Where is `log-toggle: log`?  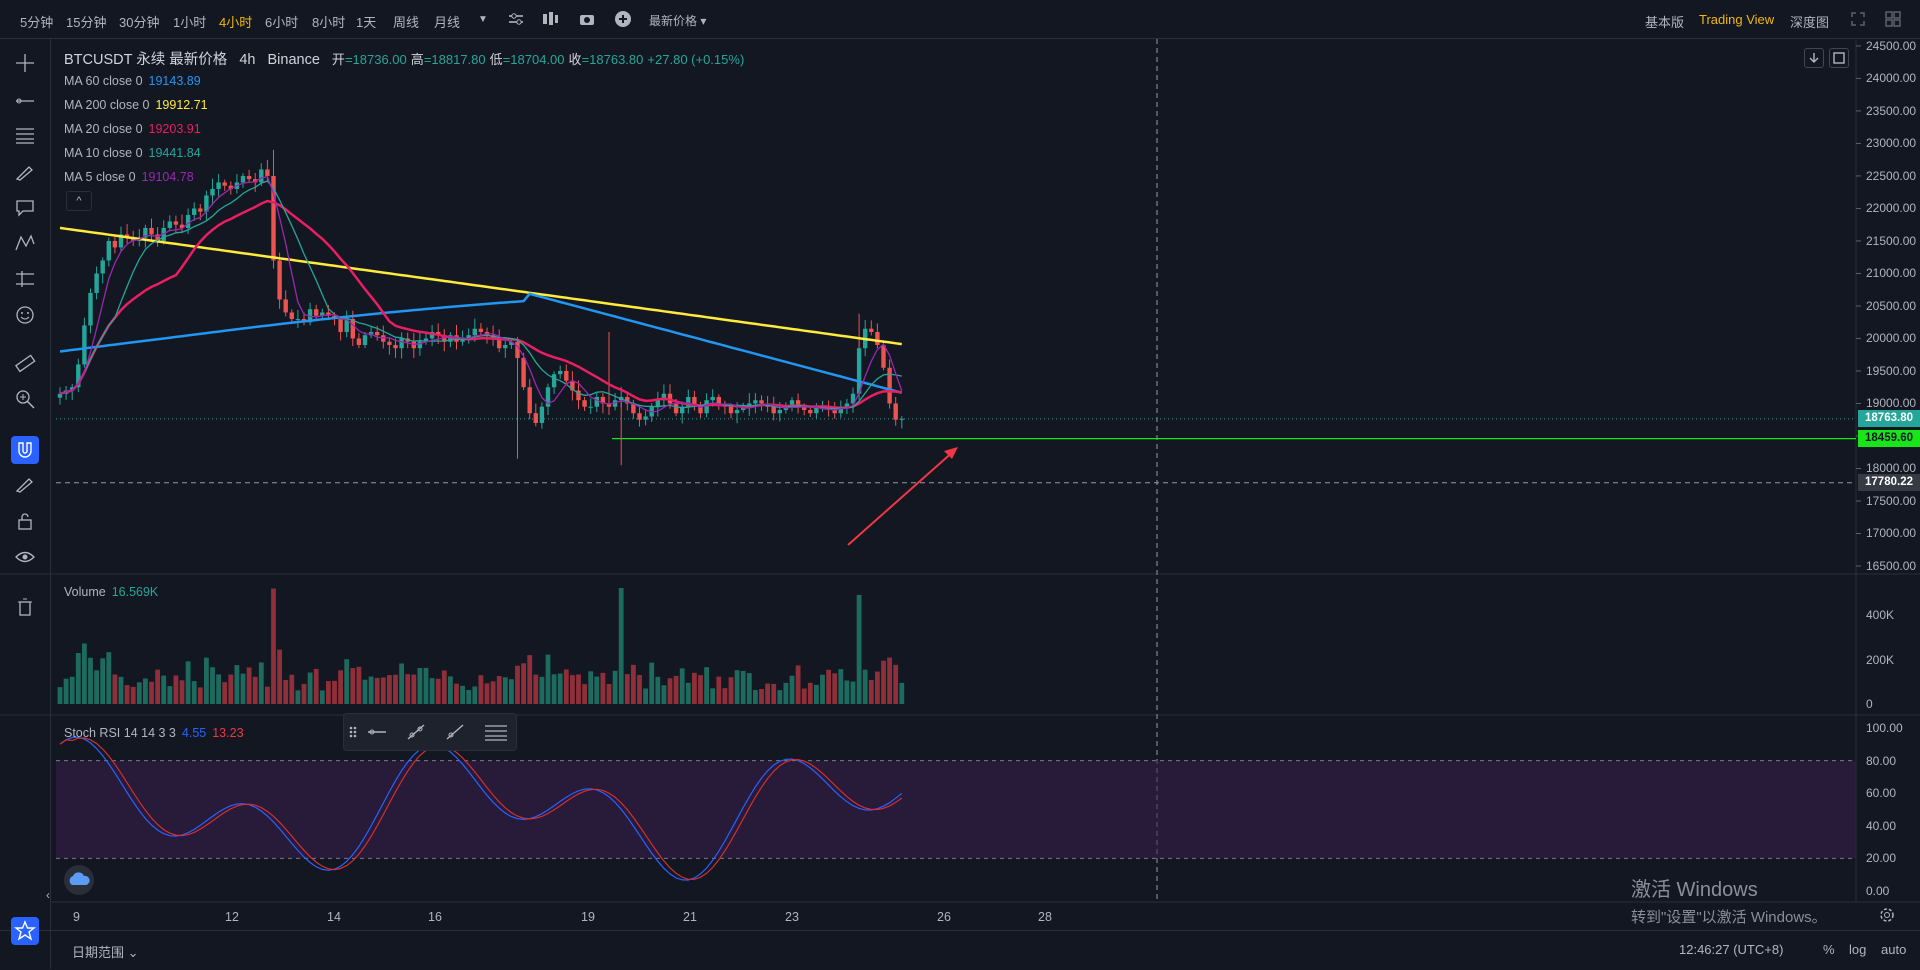
log-toggle: log is located at coordinates (1858, 949).